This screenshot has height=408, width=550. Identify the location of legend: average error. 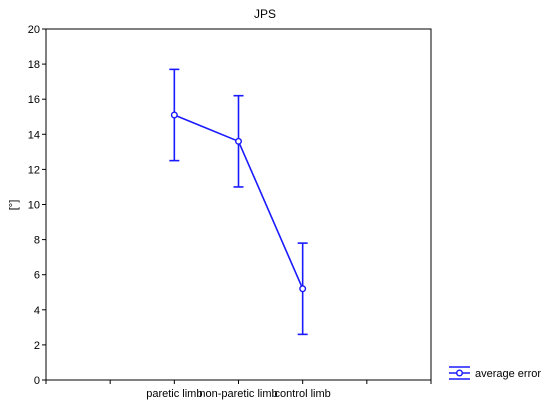
(495, 373).